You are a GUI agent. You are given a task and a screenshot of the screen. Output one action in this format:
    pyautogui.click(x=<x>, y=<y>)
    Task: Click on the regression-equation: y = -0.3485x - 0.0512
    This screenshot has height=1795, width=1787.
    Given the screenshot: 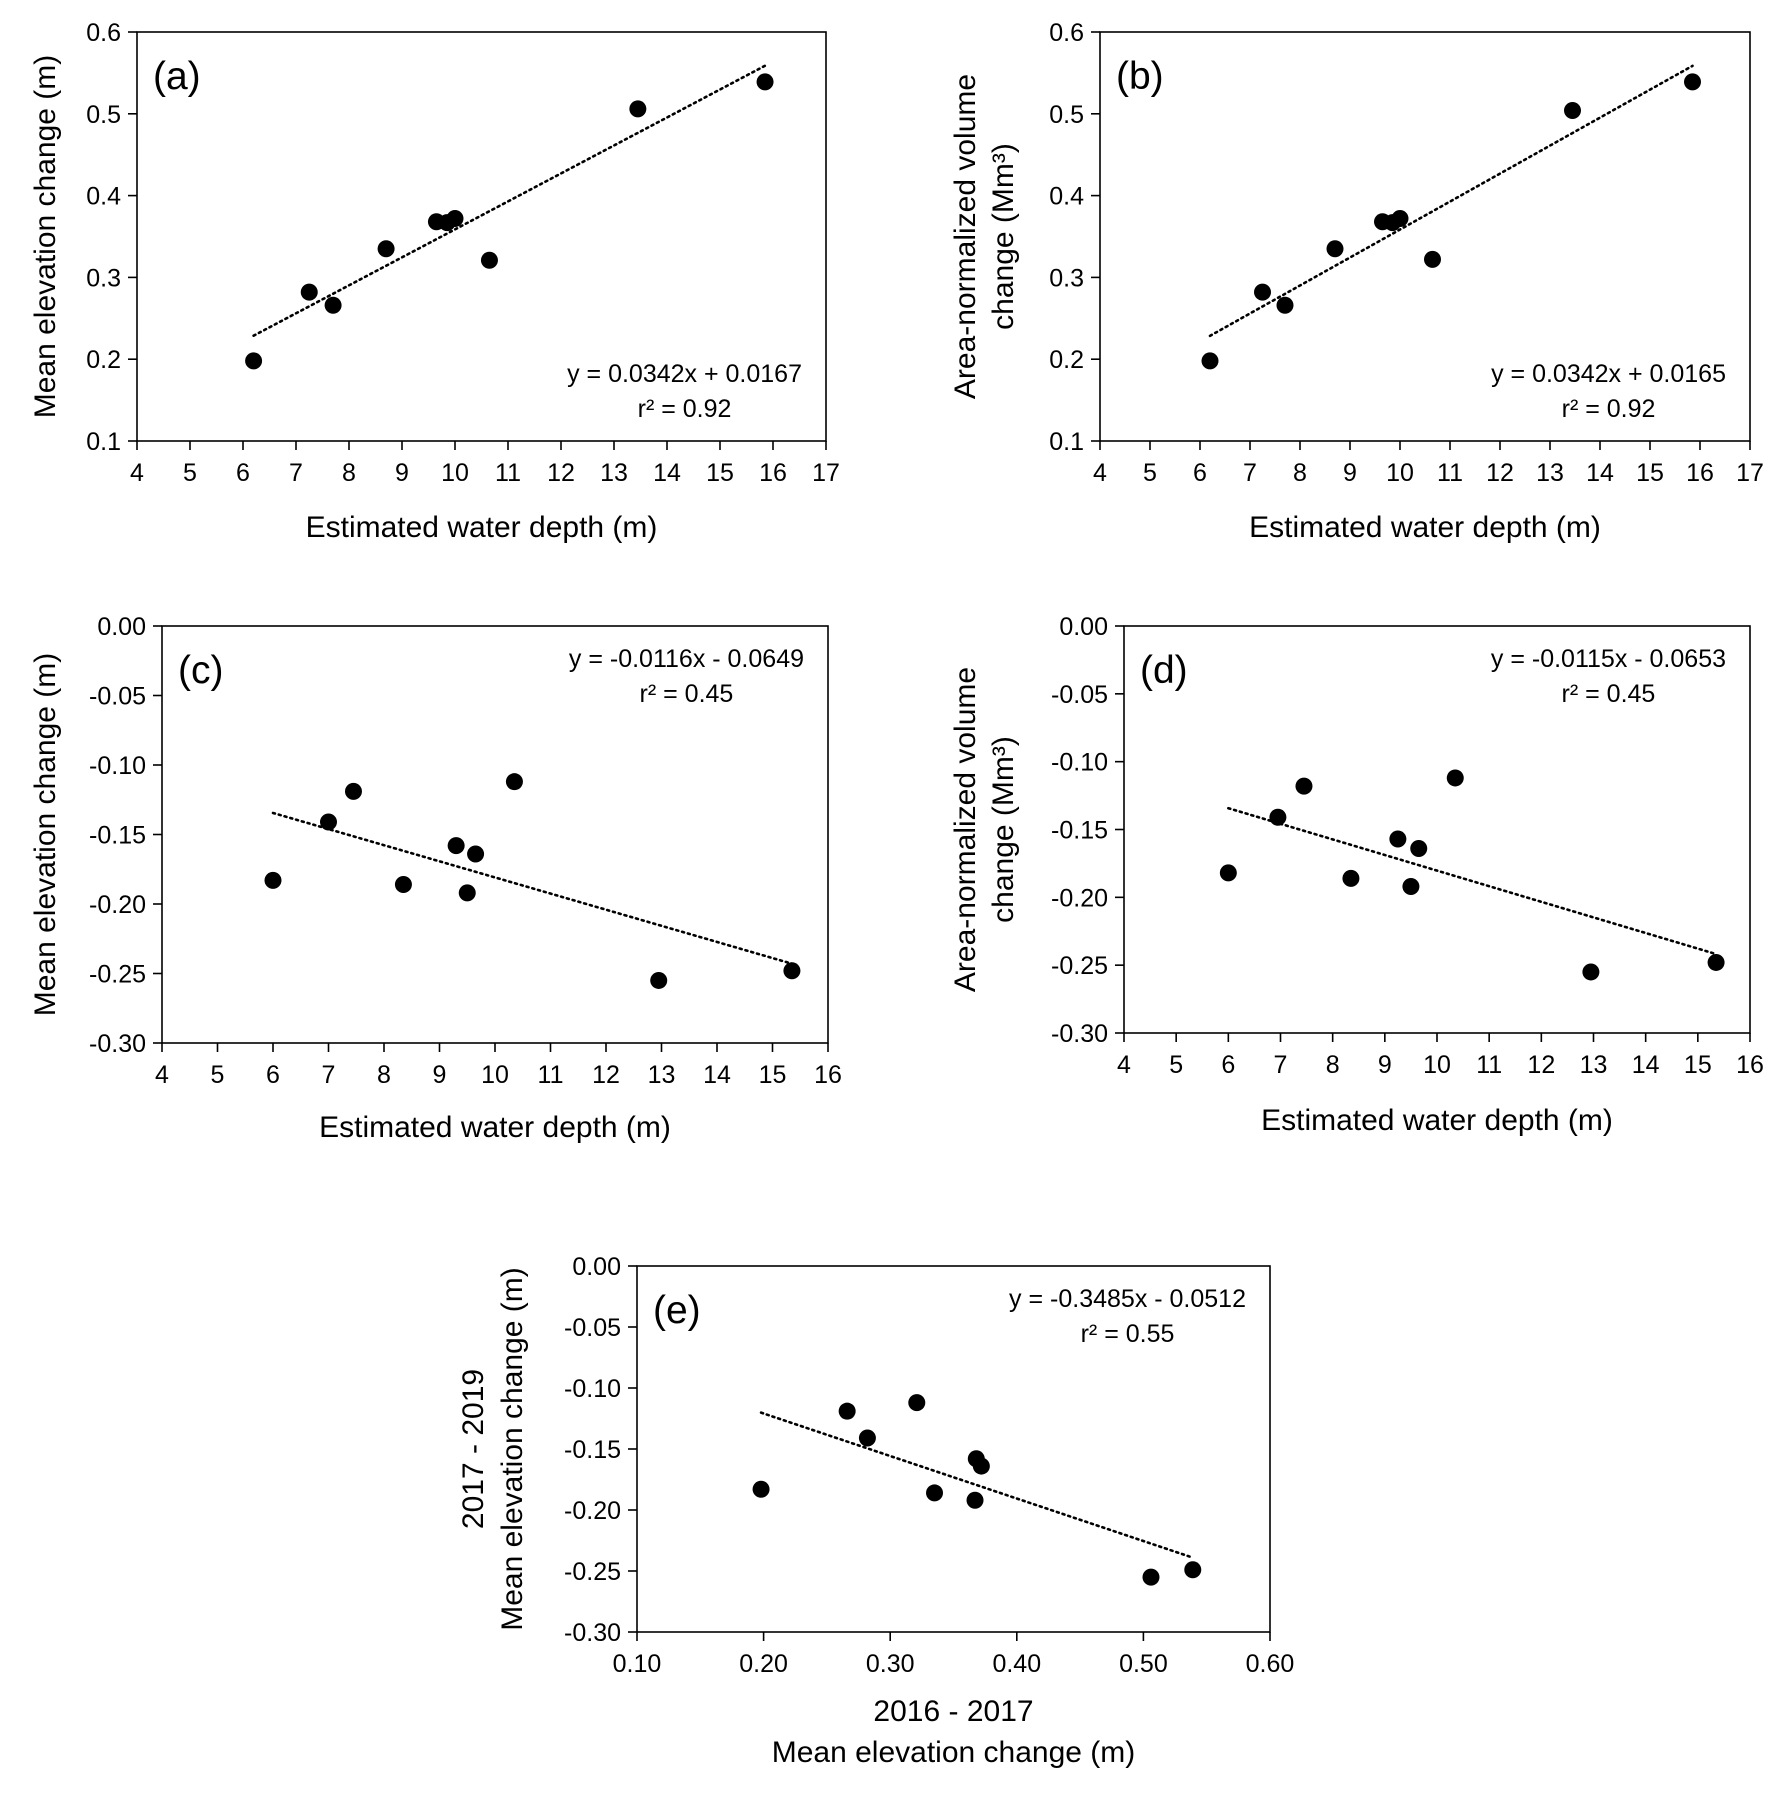 What is the action you would take?
    pyautogui.click(x=1127, y=1299)
    